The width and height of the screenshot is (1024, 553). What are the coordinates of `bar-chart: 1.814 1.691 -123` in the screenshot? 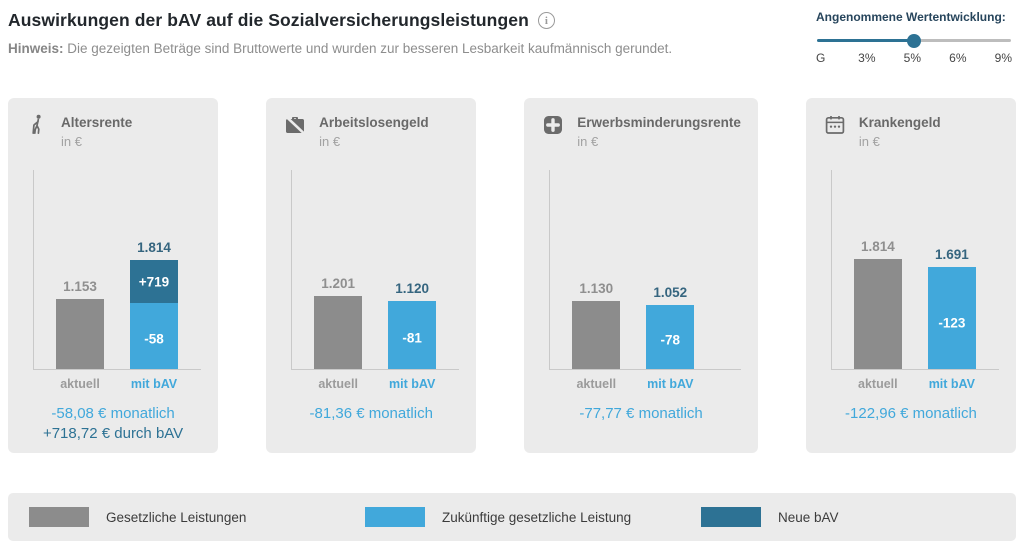 It's located at (914, 270).